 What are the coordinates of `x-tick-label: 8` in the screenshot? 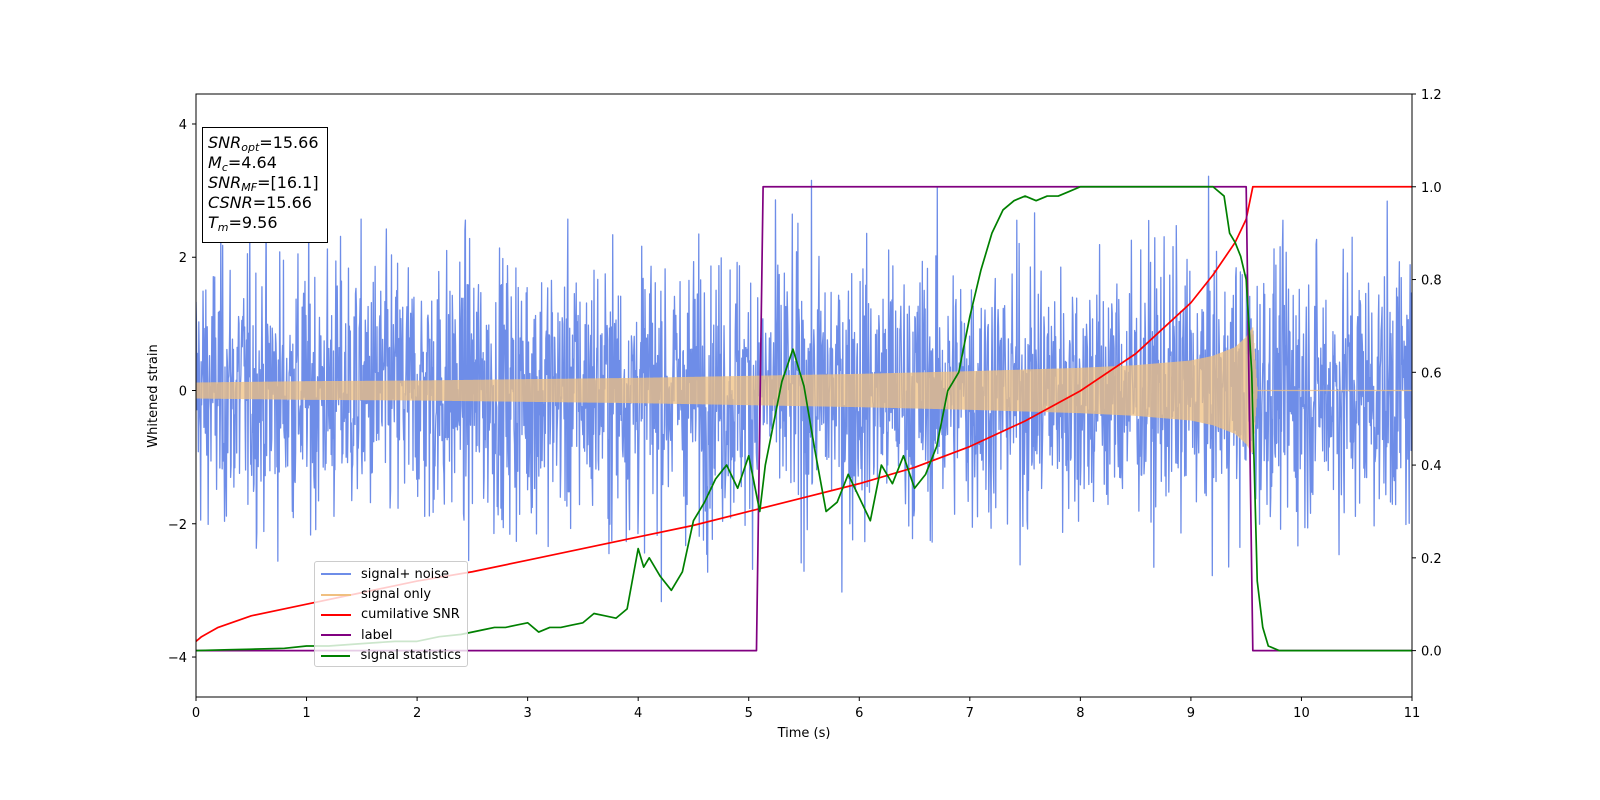 It's located at (1080, 713).